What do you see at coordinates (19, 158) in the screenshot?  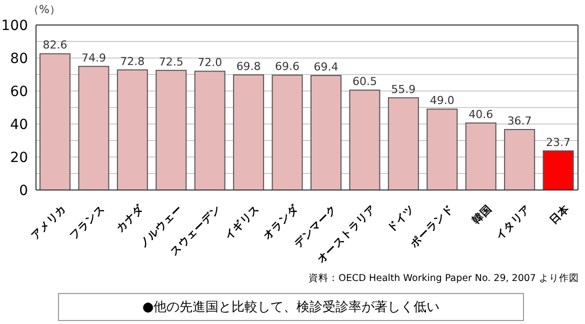 I see `y-tick-label: 20` at bounding box center [19, 158].